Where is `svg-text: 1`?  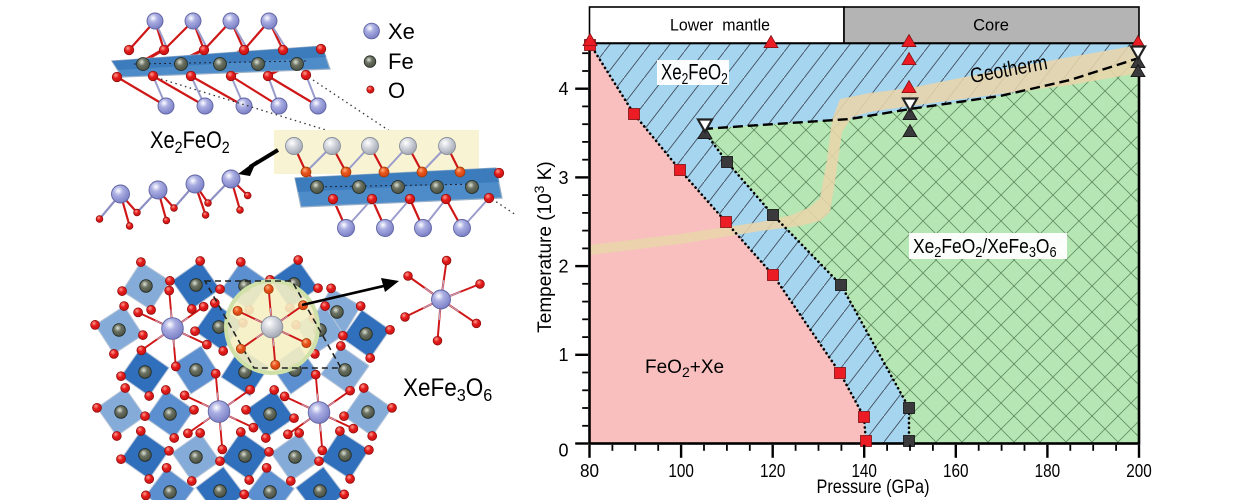
svg-text: 1 is located at coordinates (563, 355).